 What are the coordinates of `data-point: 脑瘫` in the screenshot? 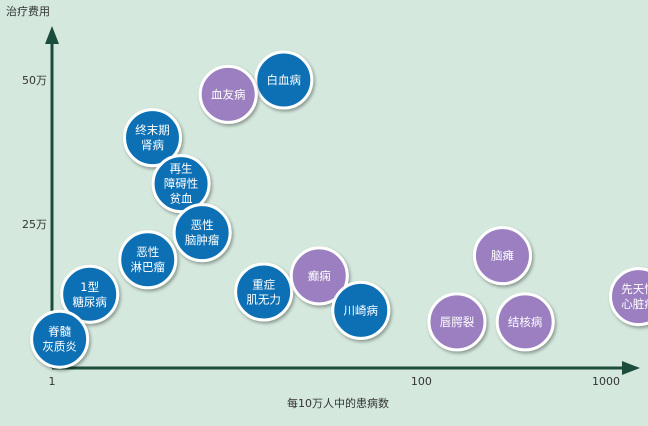 It's located at (502, 256).